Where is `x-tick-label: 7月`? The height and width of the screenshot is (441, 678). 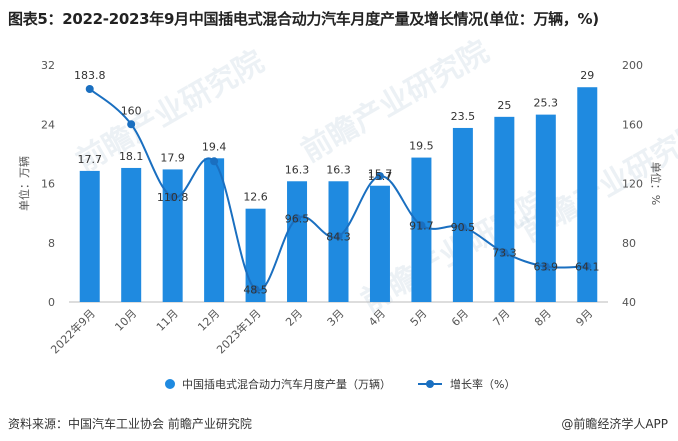 x-tick-label: 7月 is located at coordinates (502, 318).